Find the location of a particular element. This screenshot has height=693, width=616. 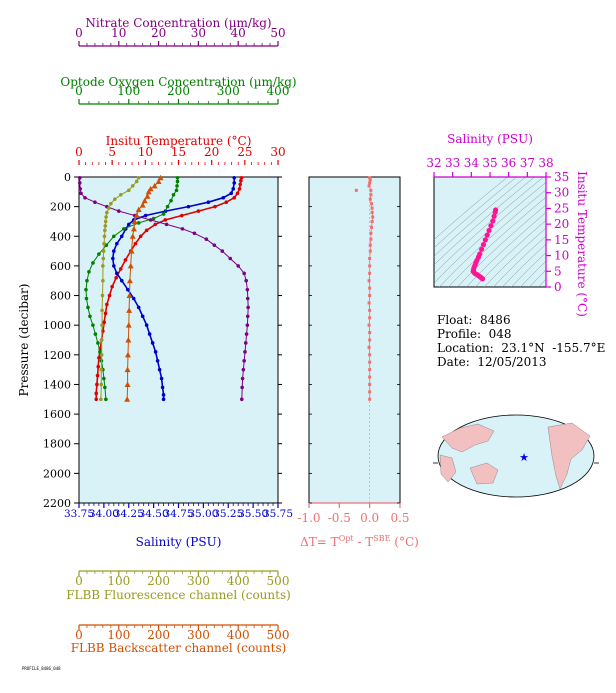

fluorescence-axis-label: FLBB Fluorescence channel (counts) is located at coordinates (178, 595).